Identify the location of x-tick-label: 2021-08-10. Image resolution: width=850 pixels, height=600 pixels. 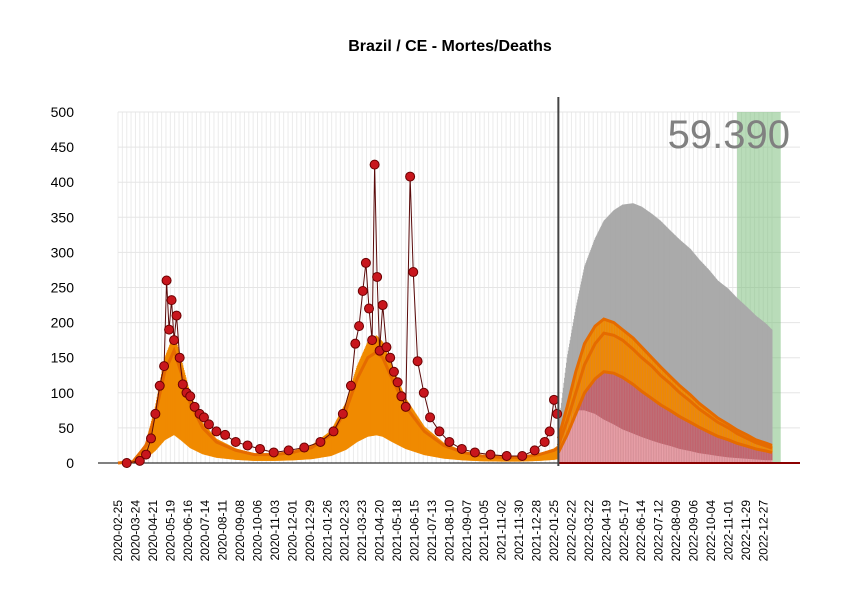
(449, 531).